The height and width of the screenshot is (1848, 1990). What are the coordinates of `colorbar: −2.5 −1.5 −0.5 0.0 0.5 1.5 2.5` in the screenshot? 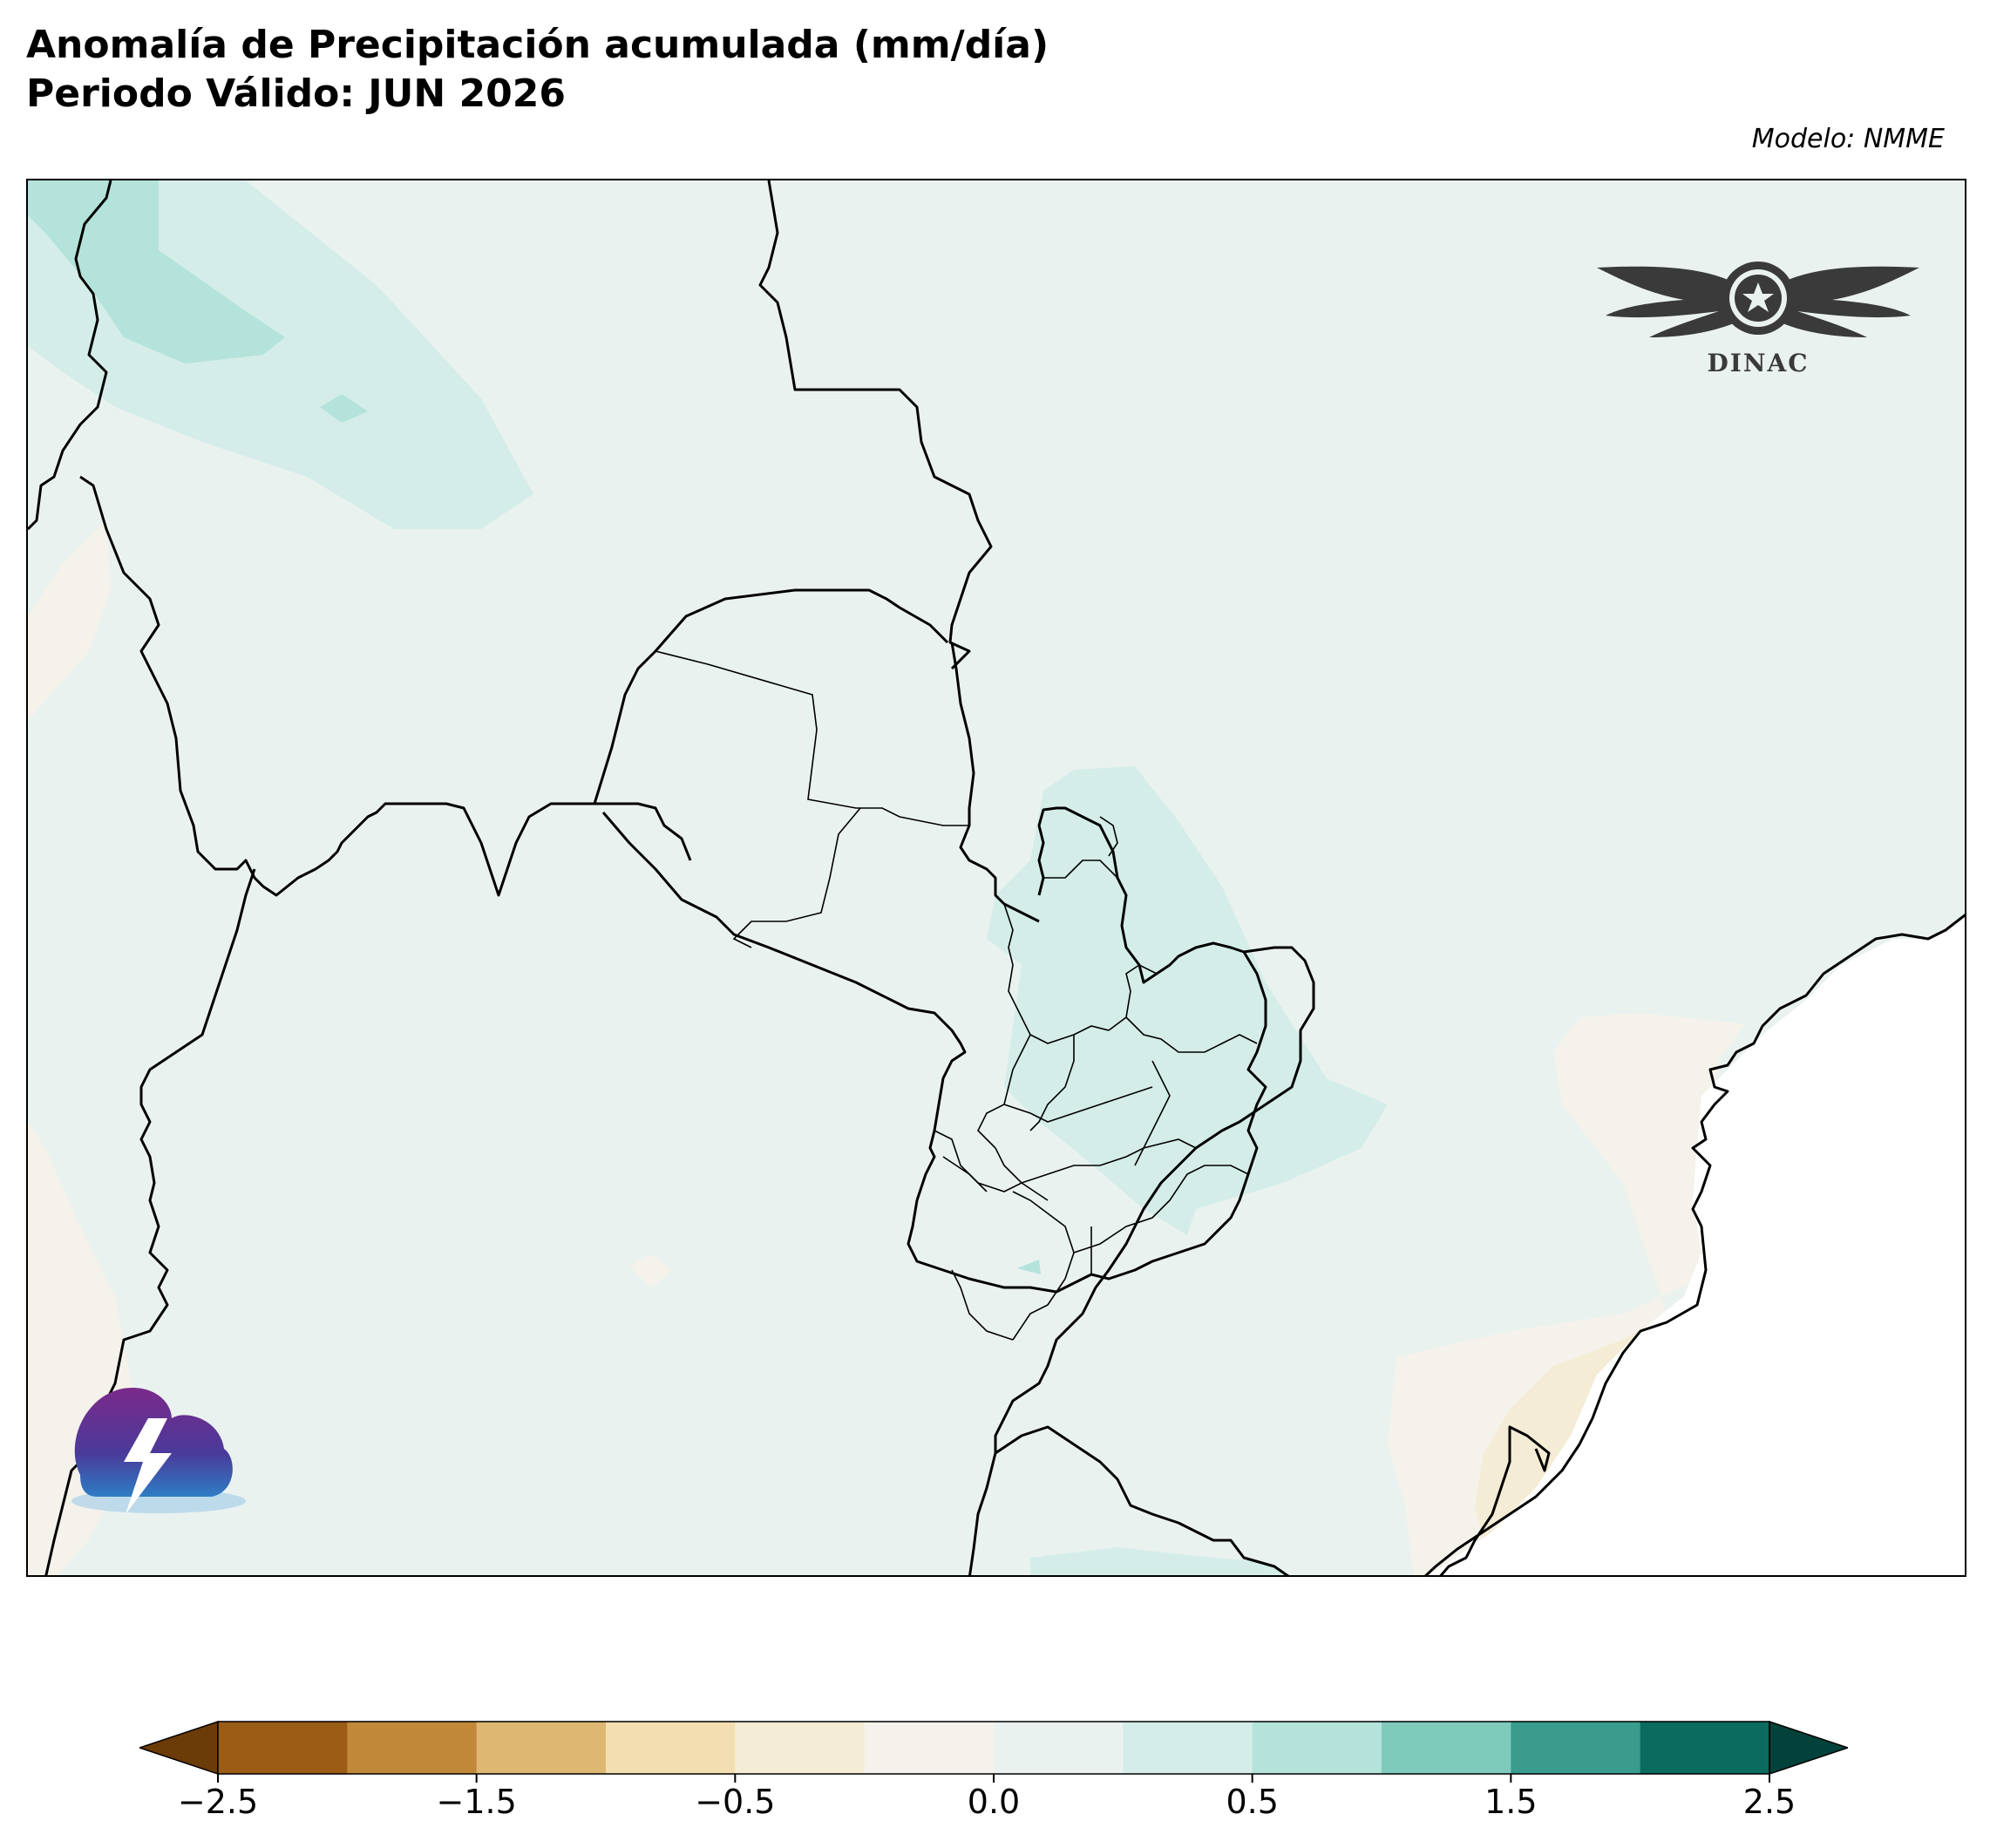 It's located at (994, 1769).